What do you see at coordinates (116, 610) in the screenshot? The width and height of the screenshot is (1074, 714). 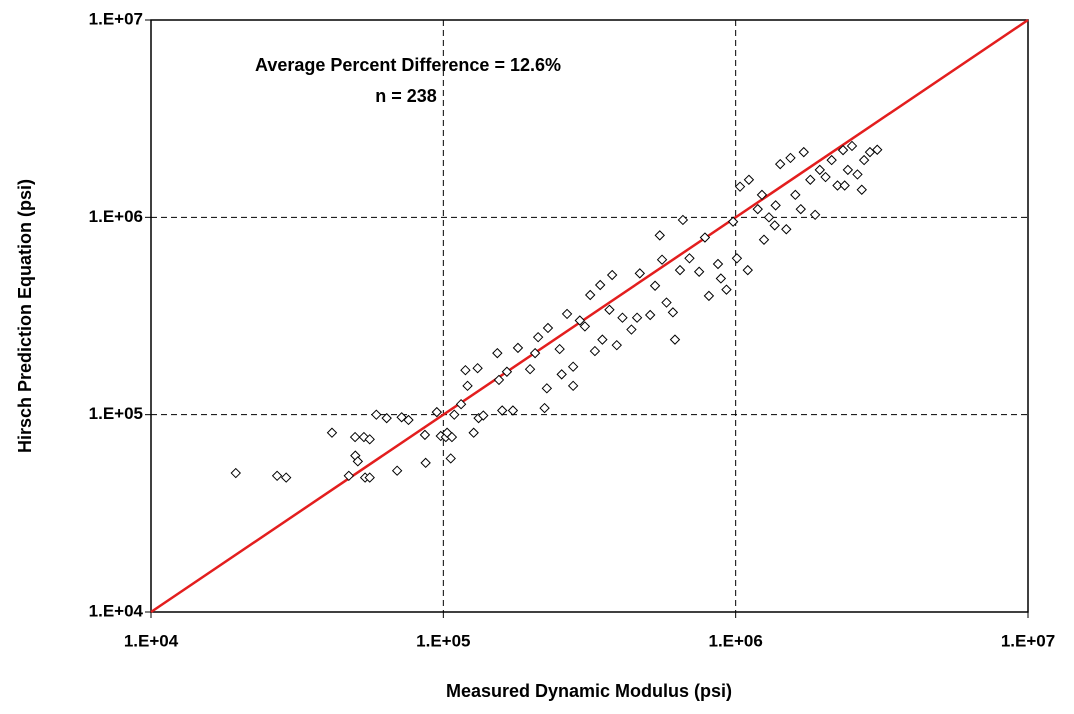 I see `y-tick-label: 1.E+04` at bounding box center [116, 610].